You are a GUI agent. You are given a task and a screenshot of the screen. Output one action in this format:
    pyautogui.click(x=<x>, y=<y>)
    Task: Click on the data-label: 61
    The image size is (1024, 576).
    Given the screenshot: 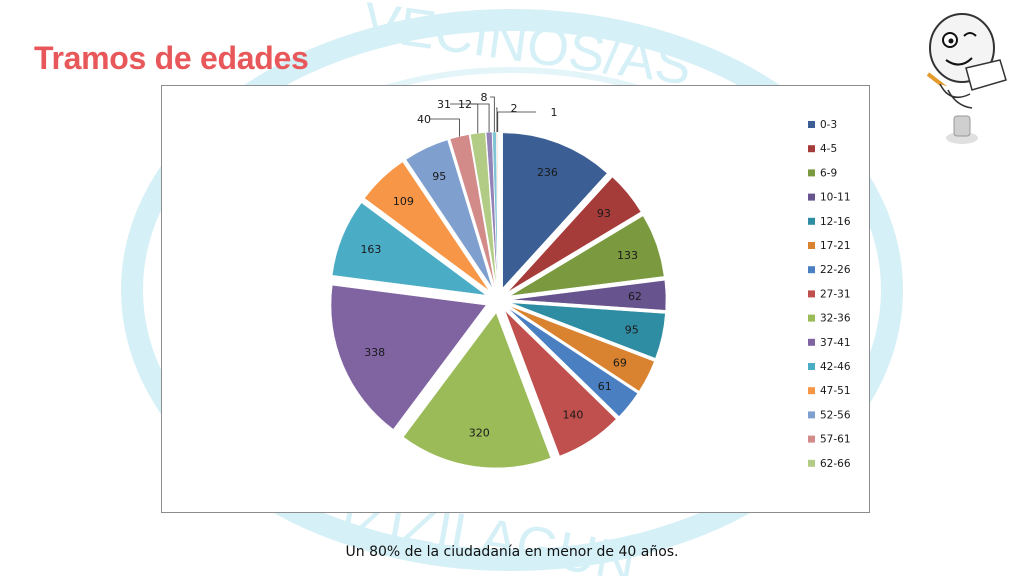 What is the action you would take?
    pyautogui.click(x=605, y=386)
    